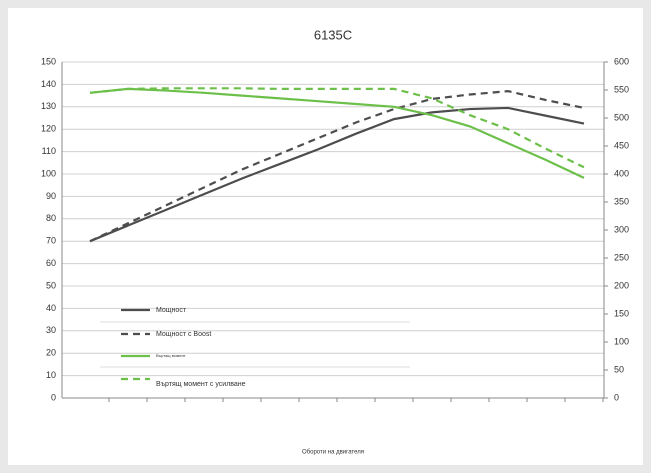 This screenshot has height=473, width=651. Describe the element at coordinates (48, 106) in the screenshot. I see `y-tick-label: 130` at that location.